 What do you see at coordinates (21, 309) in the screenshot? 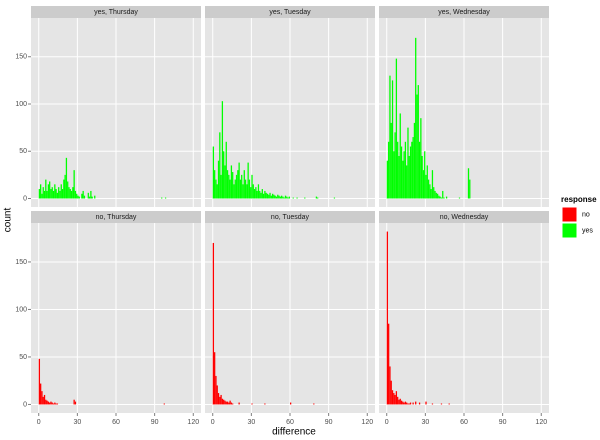
I see `y-tick-label: 100` at bounding box center [21, 309].